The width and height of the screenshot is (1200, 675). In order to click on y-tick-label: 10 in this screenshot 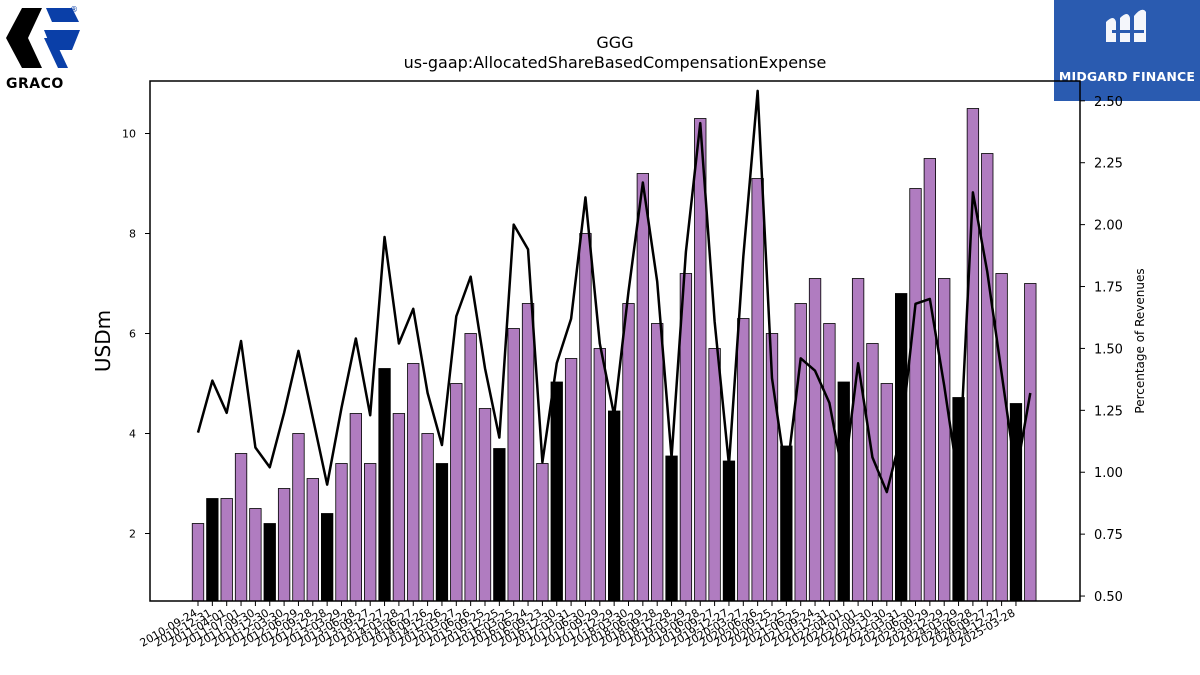, I will do `click(129, 134)`.